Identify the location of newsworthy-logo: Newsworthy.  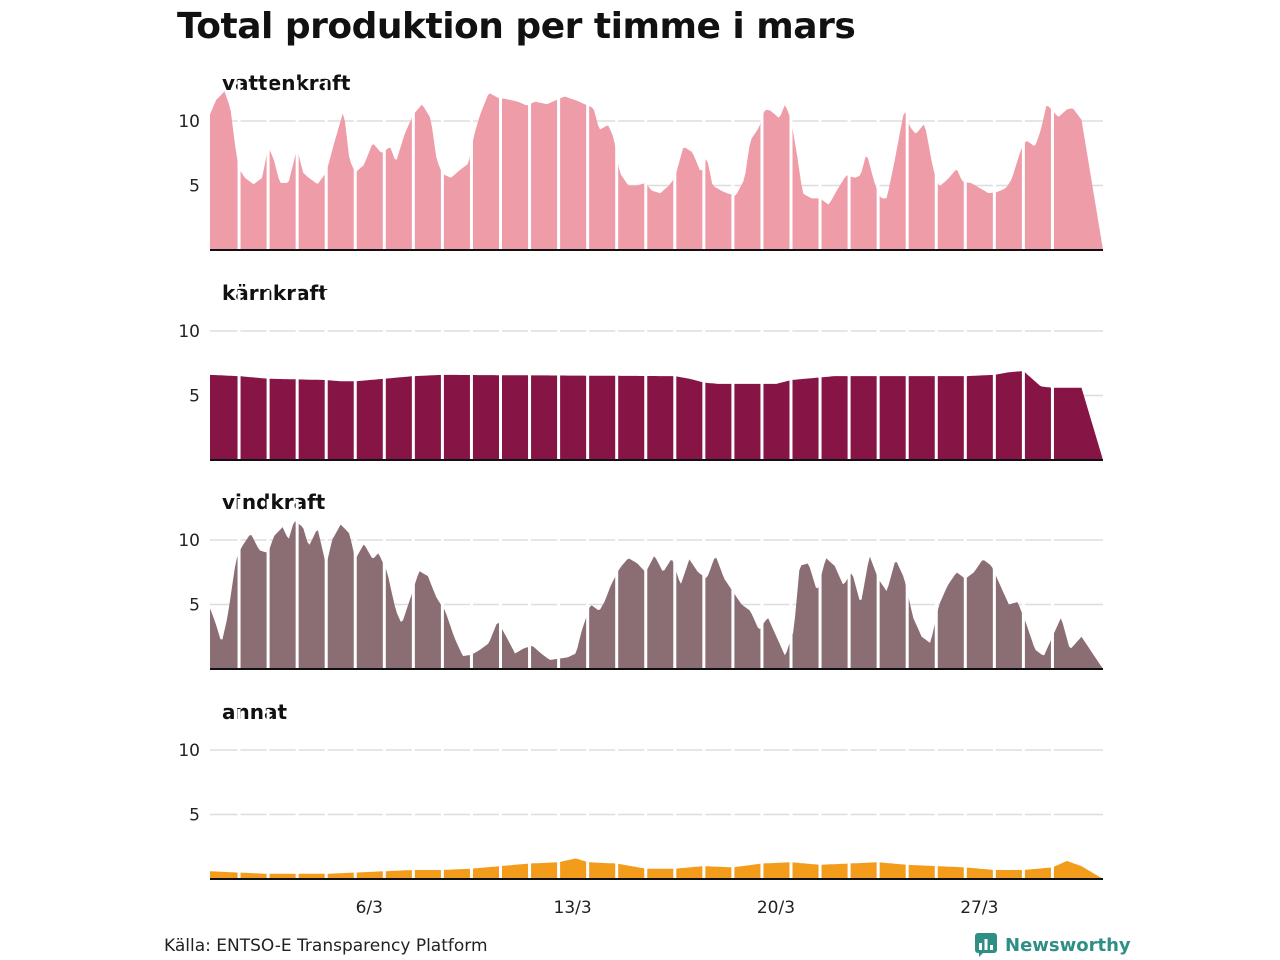
(1053, 945).